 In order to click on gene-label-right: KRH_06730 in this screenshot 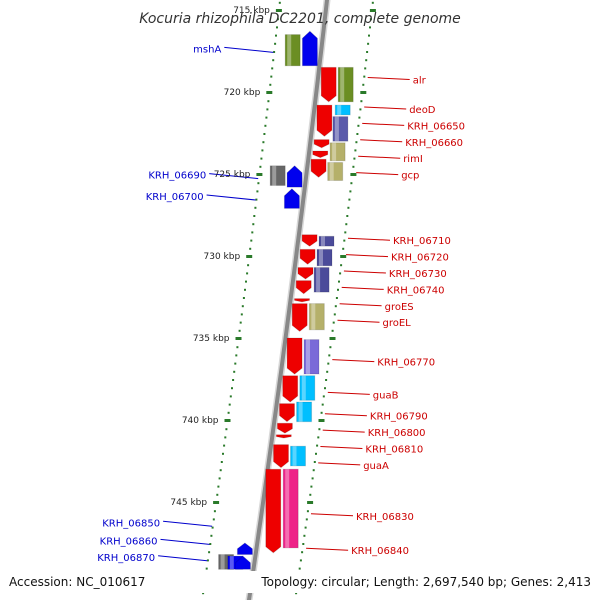, I will do `click(418, 274)`.